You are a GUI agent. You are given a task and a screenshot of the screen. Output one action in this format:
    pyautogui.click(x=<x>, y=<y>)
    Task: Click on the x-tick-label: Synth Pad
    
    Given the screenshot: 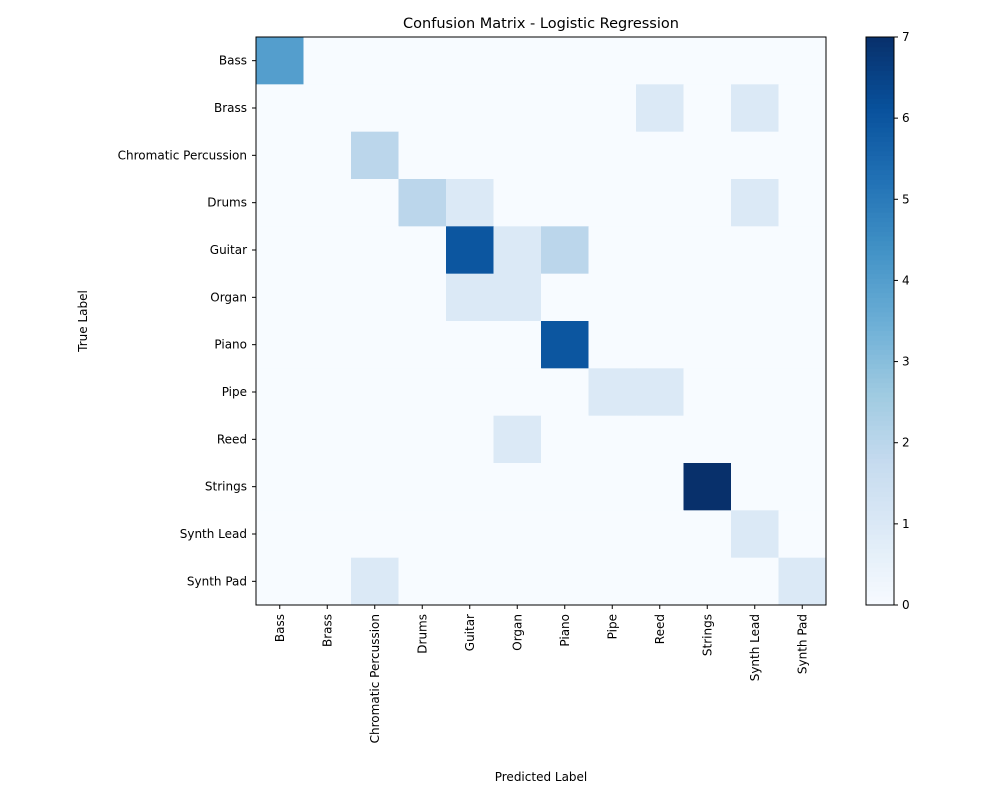 What is the action you would take?
    pyautogui.click(x=802, y=644)
    